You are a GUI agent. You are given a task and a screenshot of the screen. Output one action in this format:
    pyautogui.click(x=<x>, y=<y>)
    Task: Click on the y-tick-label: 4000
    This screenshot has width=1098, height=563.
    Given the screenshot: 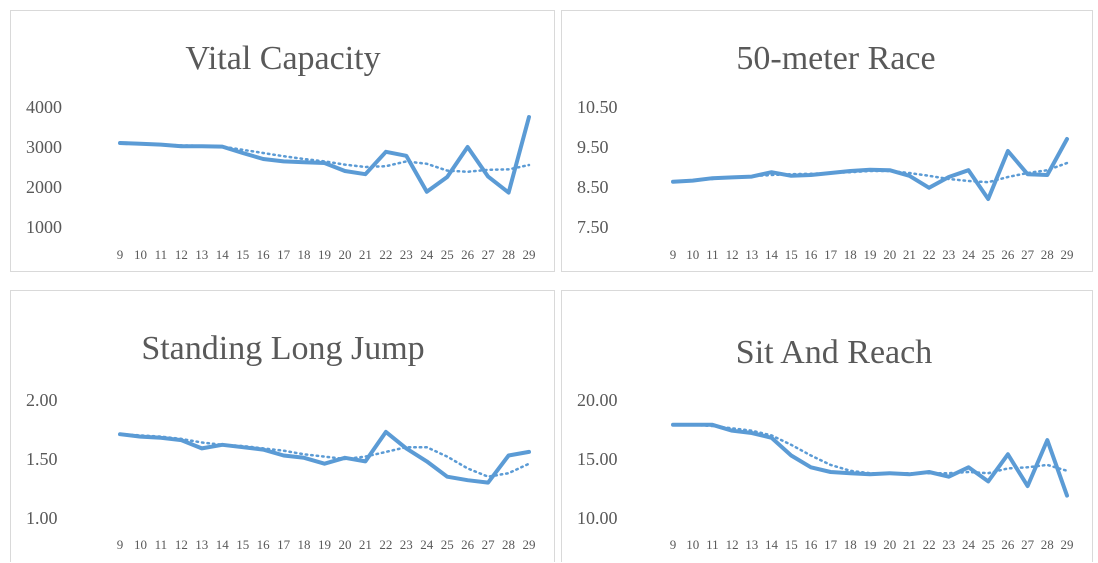 What is the action you would take?
    pyautogui.click(x=44, y=107)
    